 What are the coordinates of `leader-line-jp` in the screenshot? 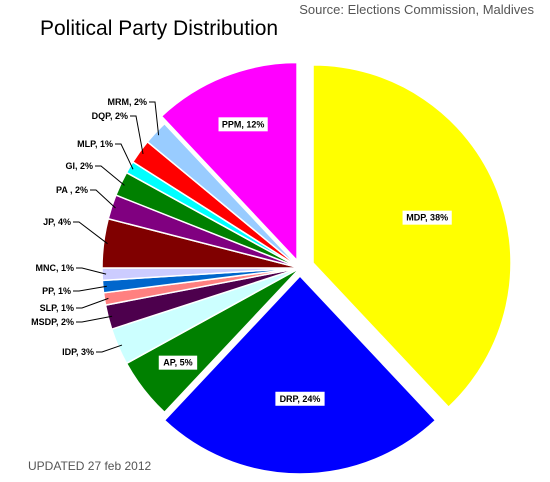 It's located at (90, 233).